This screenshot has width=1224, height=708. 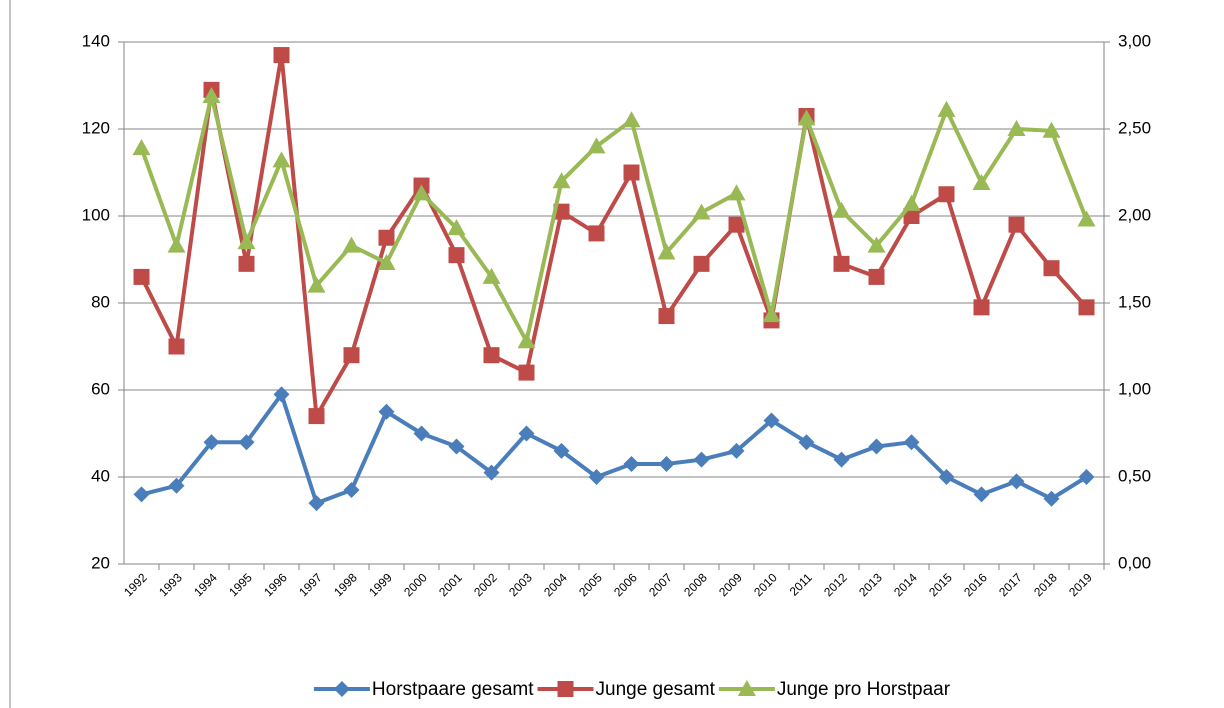 What do you see at coordinates (96, 127) in the screenshot?
I see `y-tick-label: 120` at bounding box center [96, 127].